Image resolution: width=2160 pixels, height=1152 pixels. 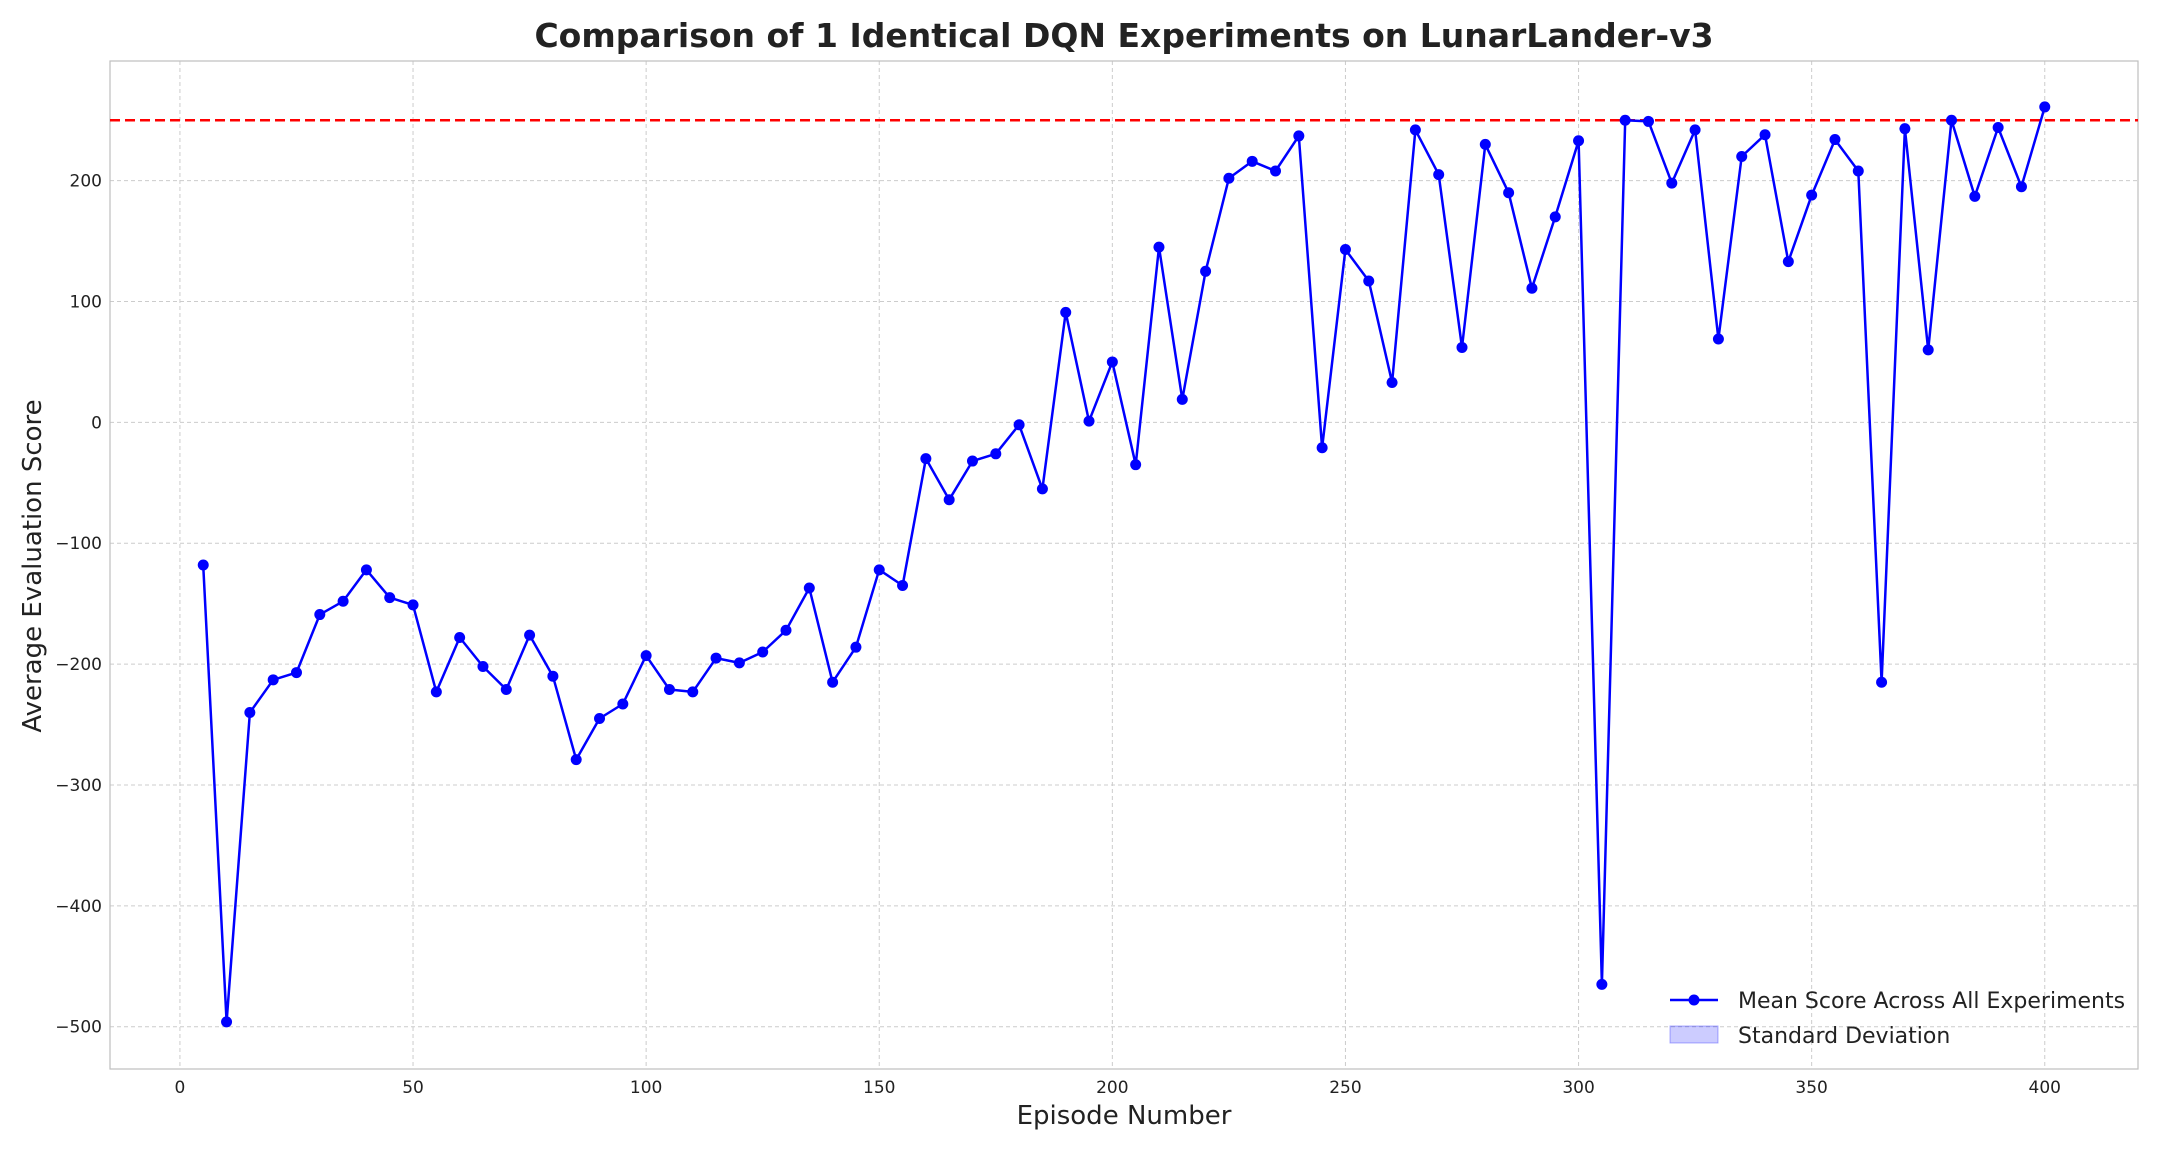 What do you see at coordinates (86, 303) in the screenshot?
I see `y-tick-label: 100` at bounding box center [86, 303].